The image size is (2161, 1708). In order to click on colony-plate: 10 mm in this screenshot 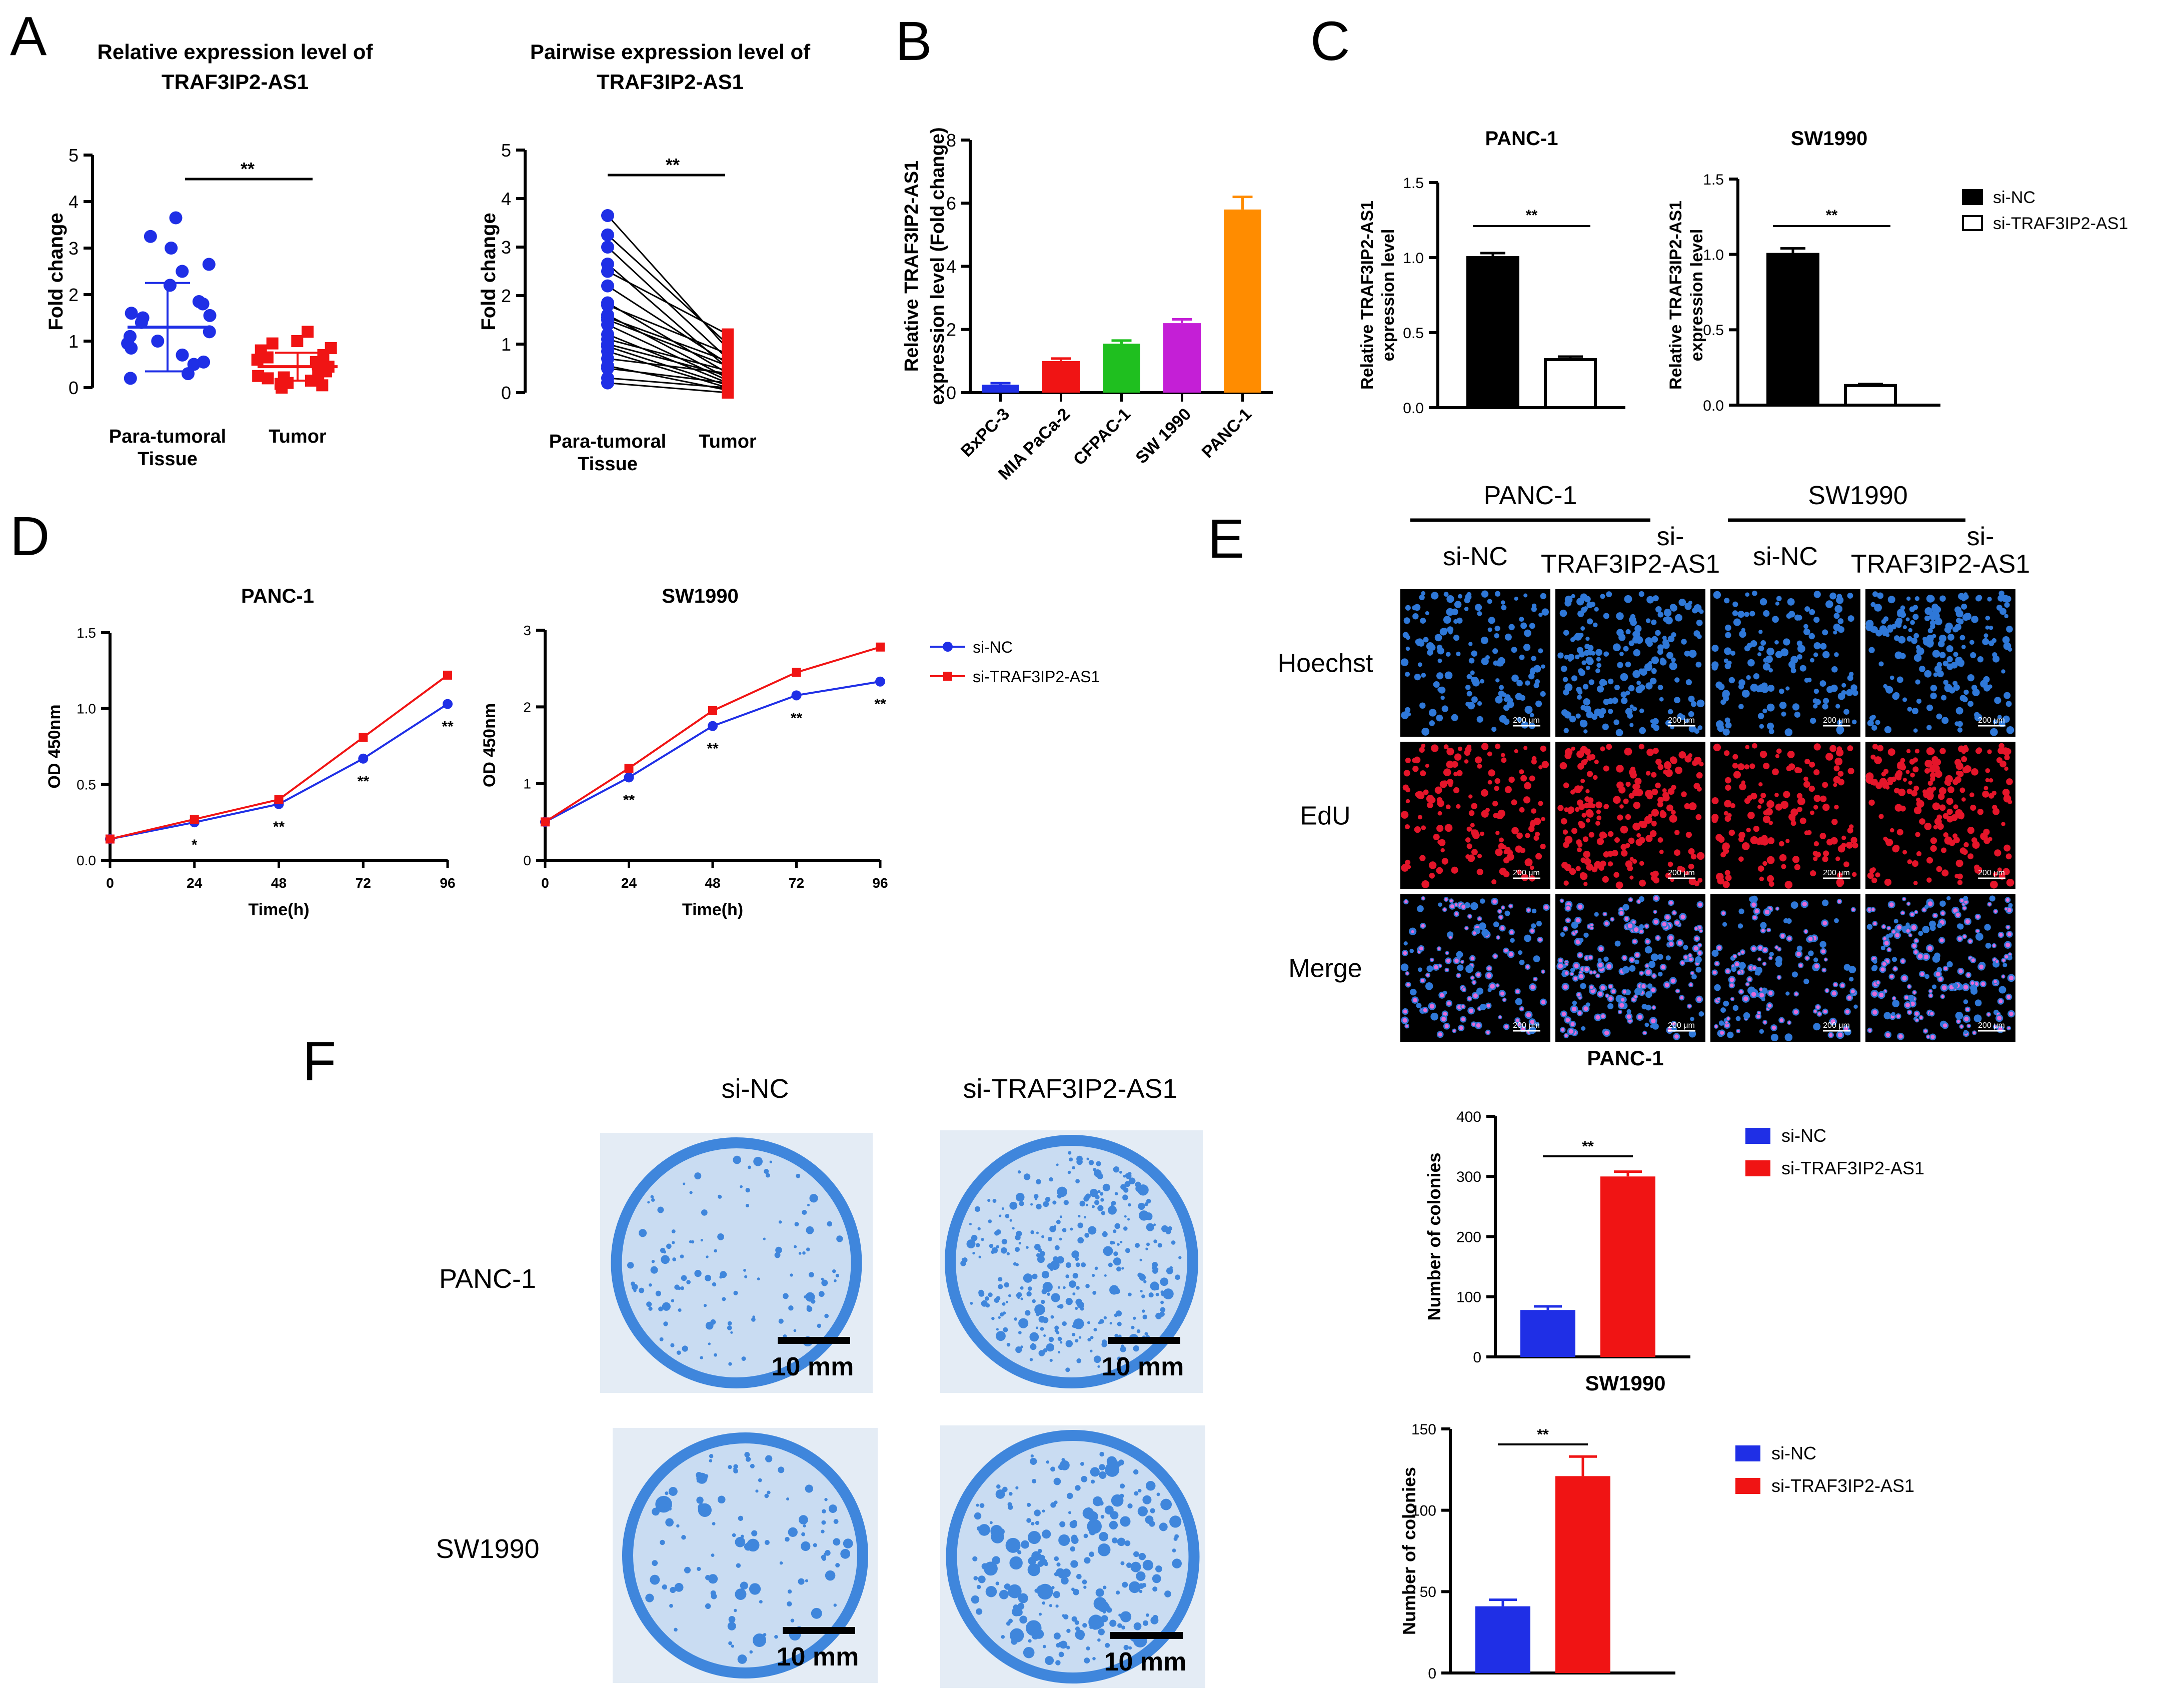, I will do `click(746, 1555)`.